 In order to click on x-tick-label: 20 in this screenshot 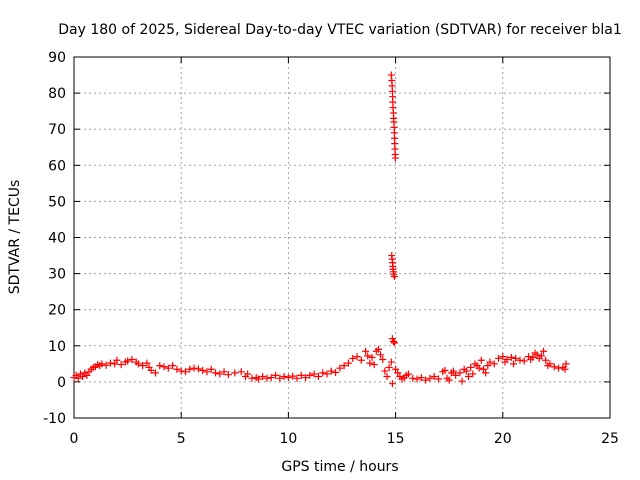, I will do `click(503, 439)`.